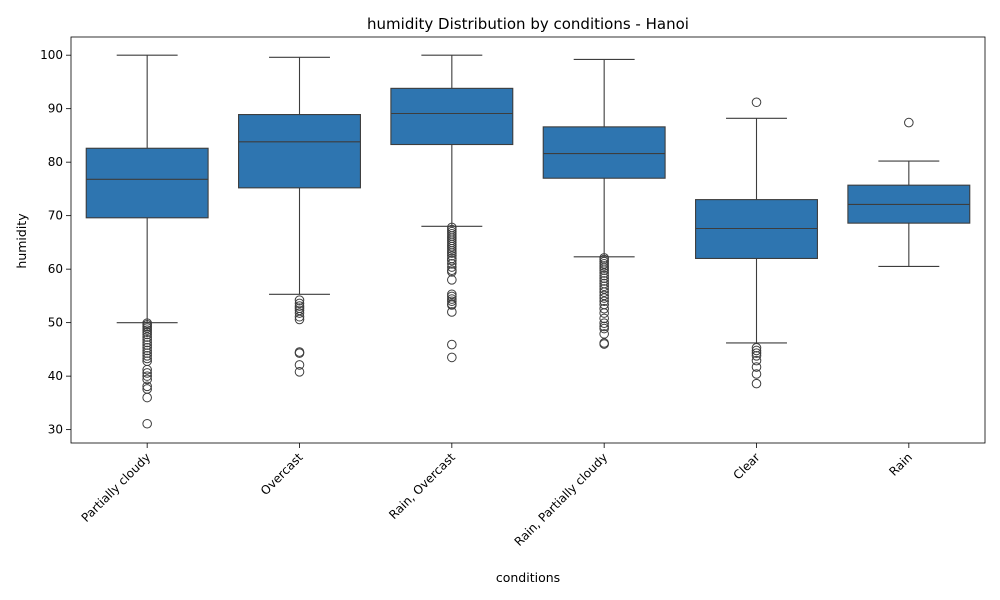 The width and height of the screenshot is (1000, 600). I want to click on x-tick-label: Clear, so click(747, 466).